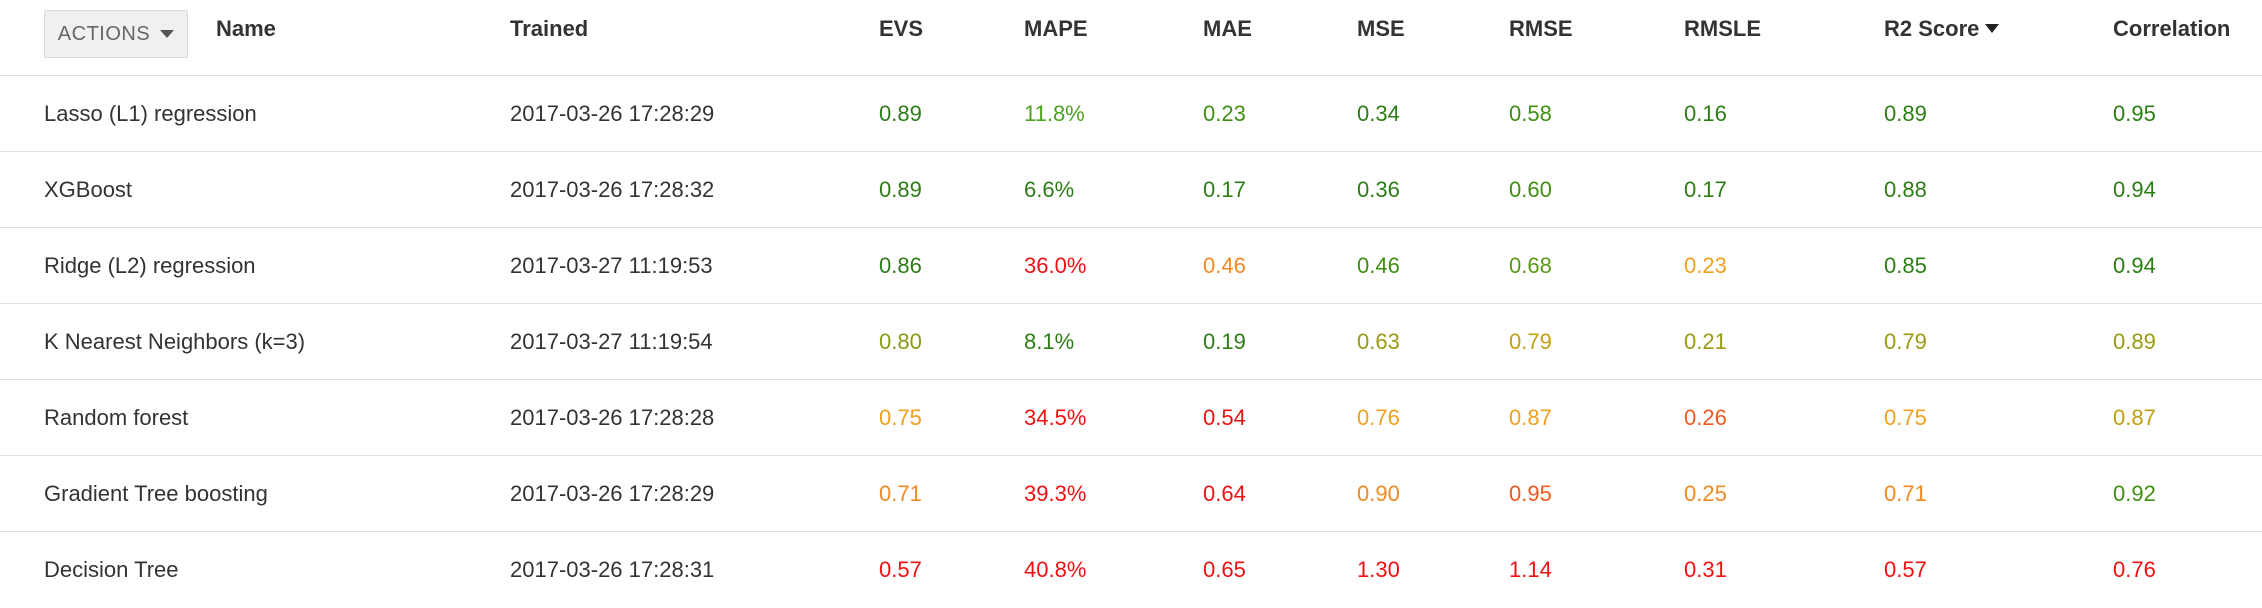 This screenshot has width=2262, height=608. I want to click on metric-r2-score: 0.71, so click(1905, 493).